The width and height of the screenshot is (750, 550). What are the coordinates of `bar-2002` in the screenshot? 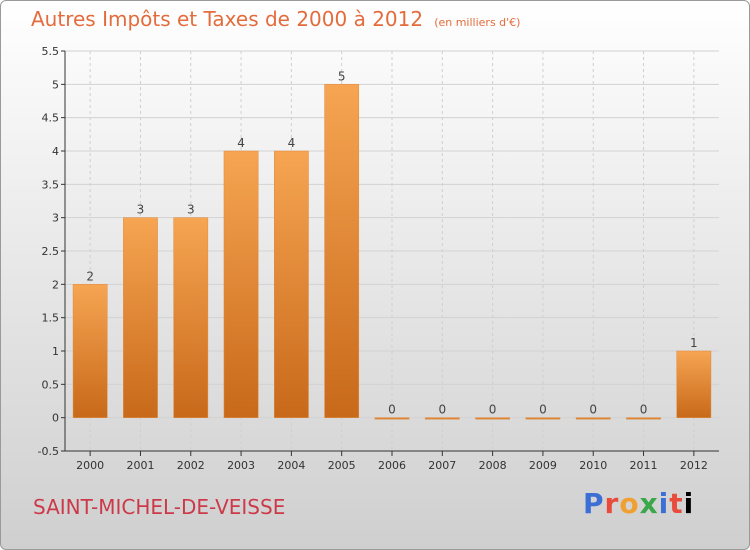 It's located at (191, 317).